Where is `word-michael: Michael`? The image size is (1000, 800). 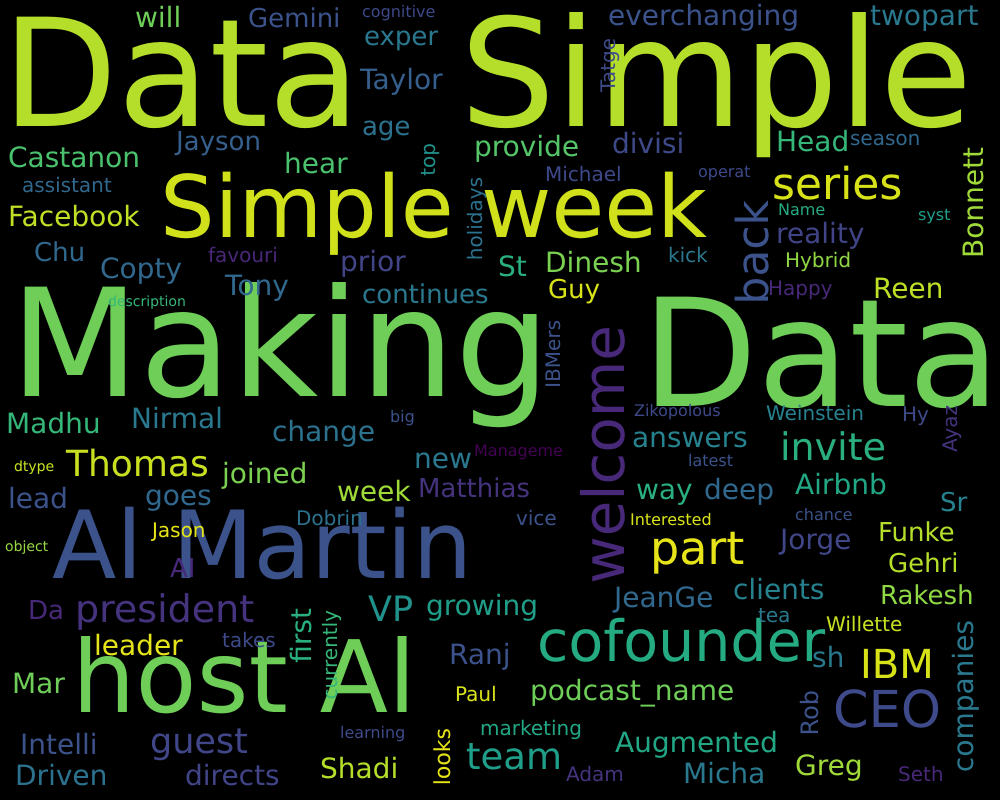 word-michael: Michael is located at coordinates (583, 174).